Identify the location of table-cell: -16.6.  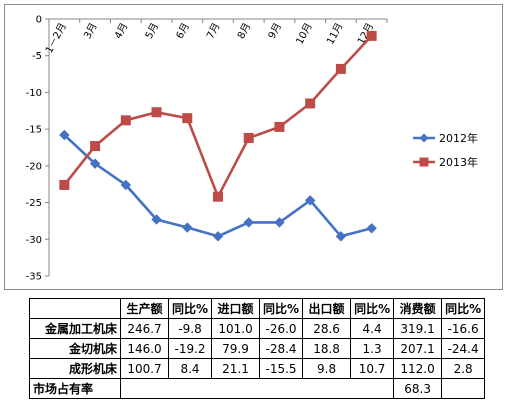
(463, 328).